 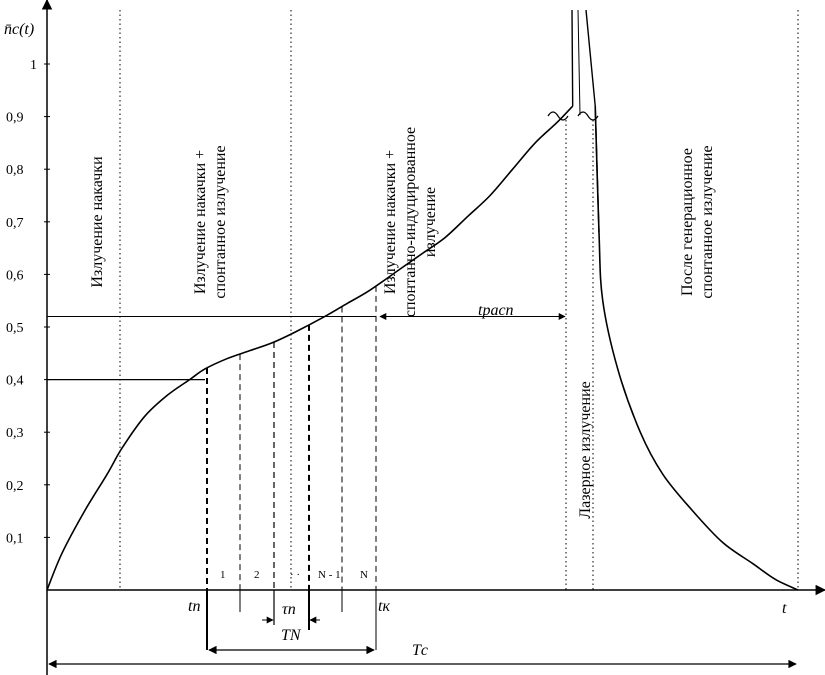 I want to click on region-label: Излучение накачки + спонтанное излучение, so click(x=210, y=221).